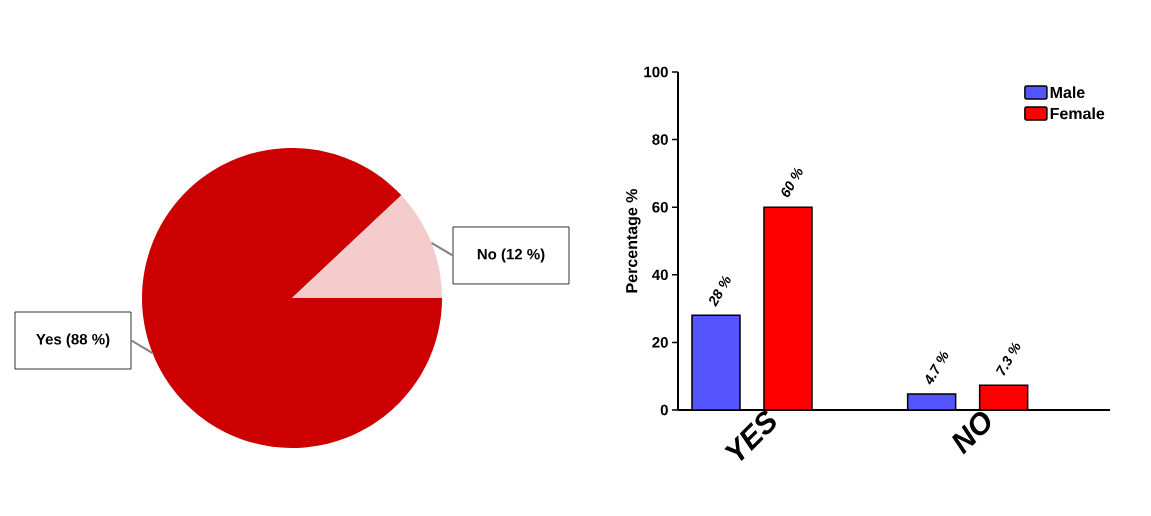 The width and height of the screenshot is (1151, 516). Describe the element at coordinates (511, 255) in the screenshot. I see `slice-label: No (12 %)` at that location.